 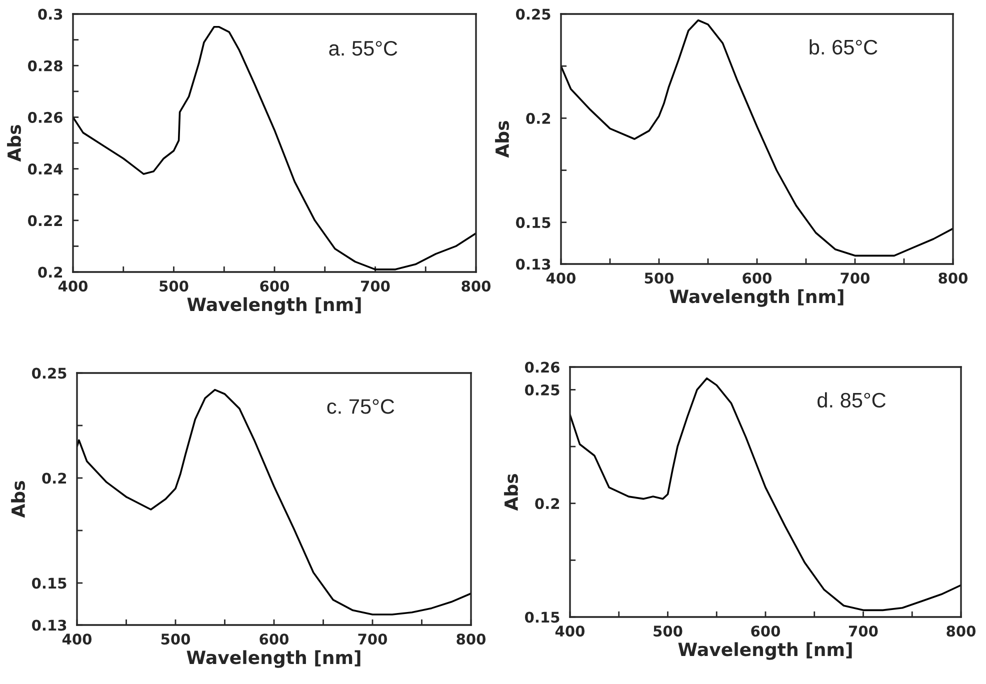 I want to click on y-tick-label: 0.24, so click(x=45, y=169).